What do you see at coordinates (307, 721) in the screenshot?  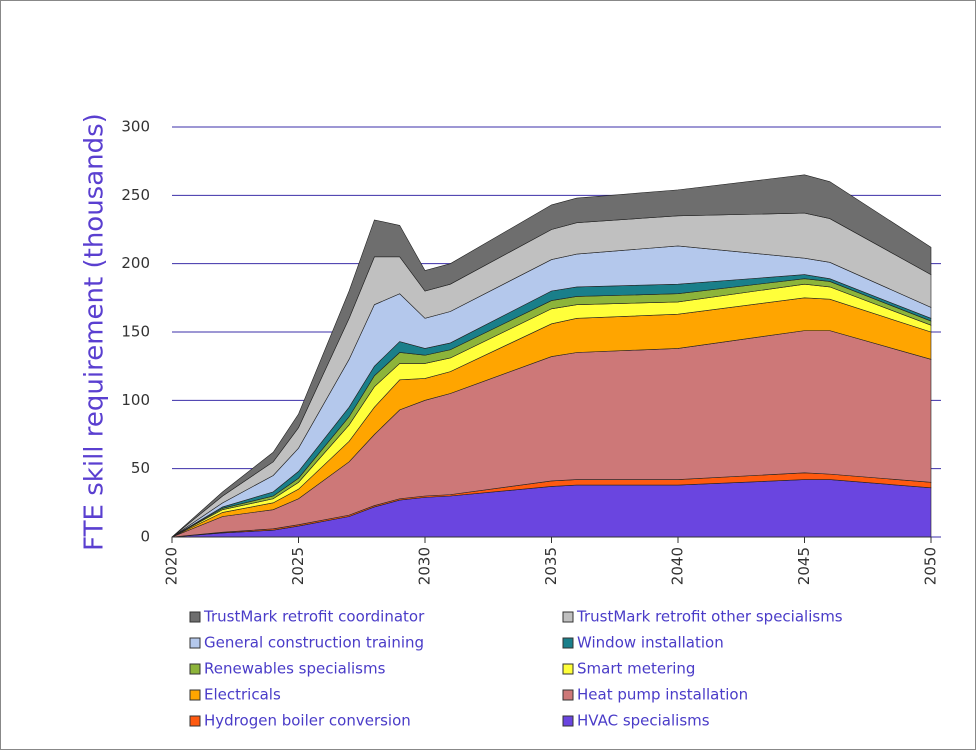 I see `legend-label: Hydrogen boiler conversion` at bounding box center [307, 721].